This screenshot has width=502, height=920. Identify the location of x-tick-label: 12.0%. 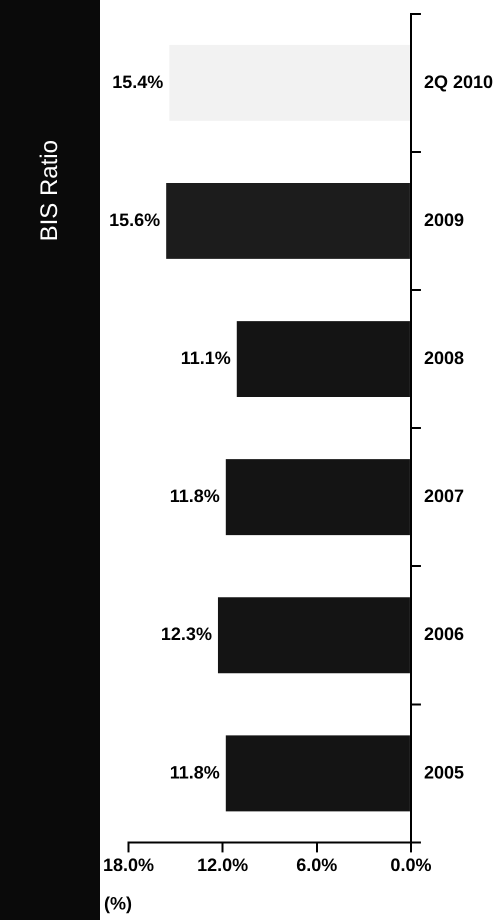
(222, 865).